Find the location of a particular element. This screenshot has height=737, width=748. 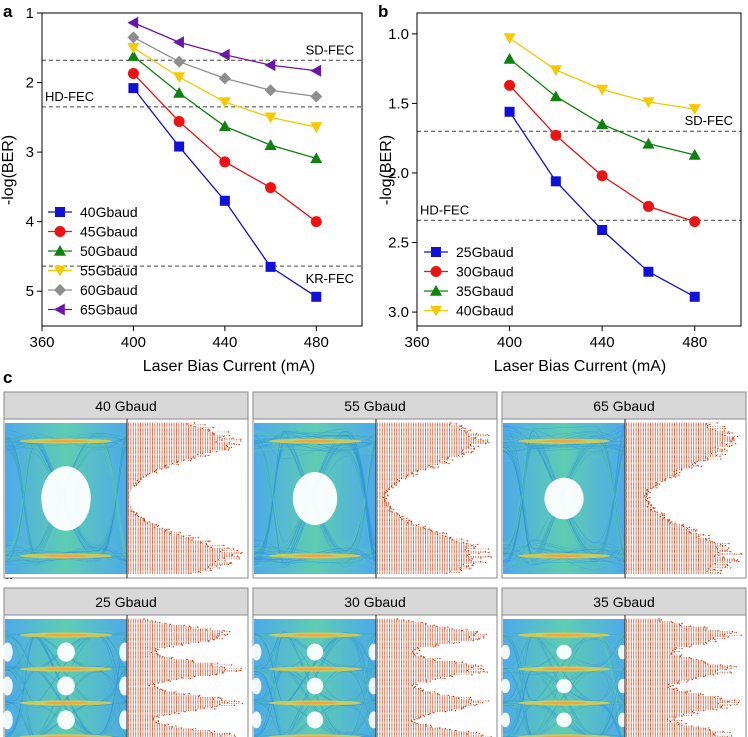

reference-line-label: SD-FEC is located at coordinates (709, 120).